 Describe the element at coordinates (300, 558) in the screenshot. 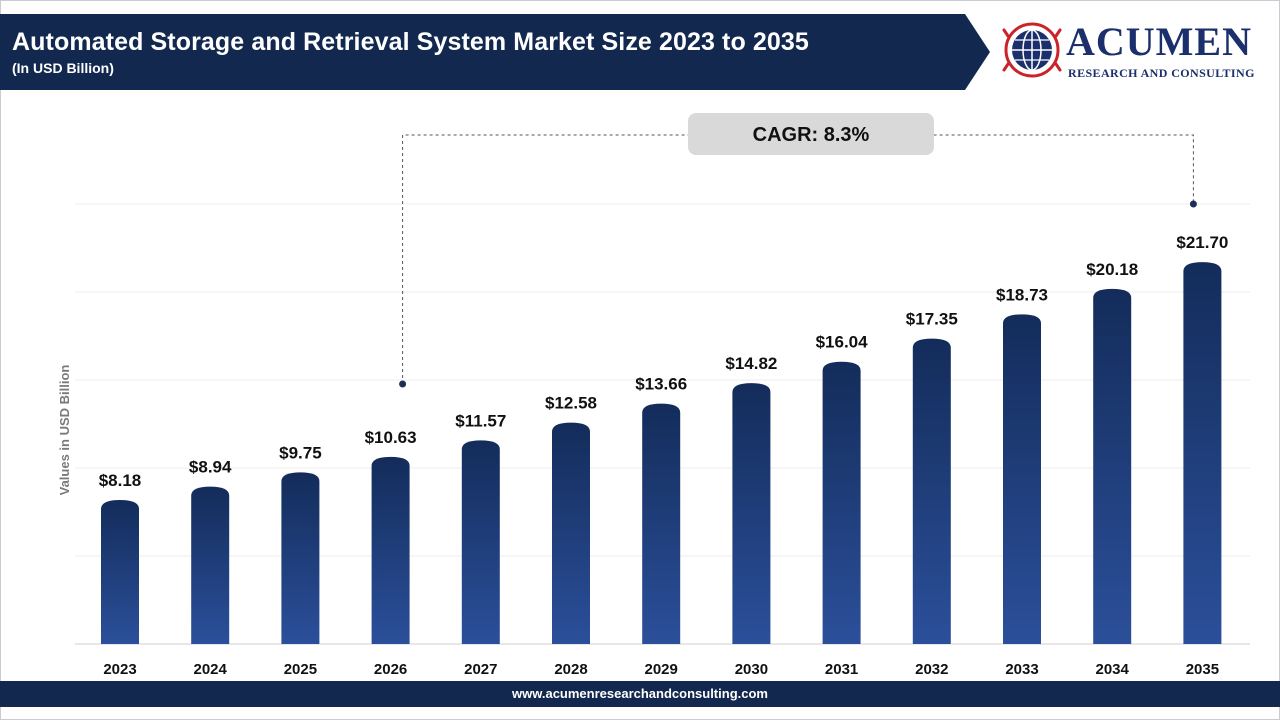

I see `bar-2025` at that location.